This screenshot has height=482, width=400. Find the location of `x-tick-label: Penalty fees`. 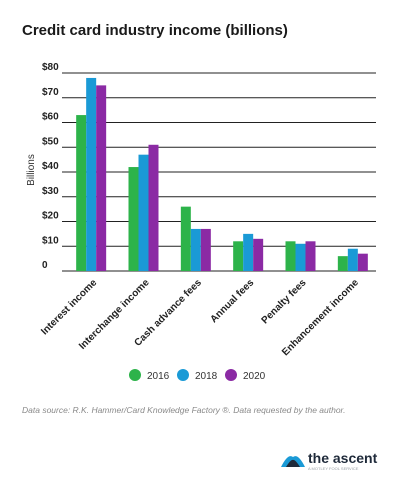

x-tick-label: Penalty fees is located at coordinates (284, 301).